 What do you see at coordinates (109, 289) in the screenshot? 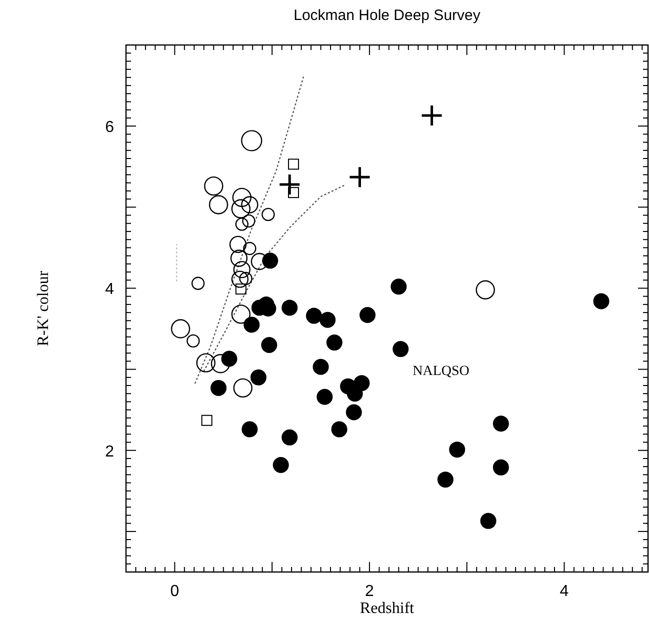
I see `y-tick-label: 4` at bounding box center [109, 289].